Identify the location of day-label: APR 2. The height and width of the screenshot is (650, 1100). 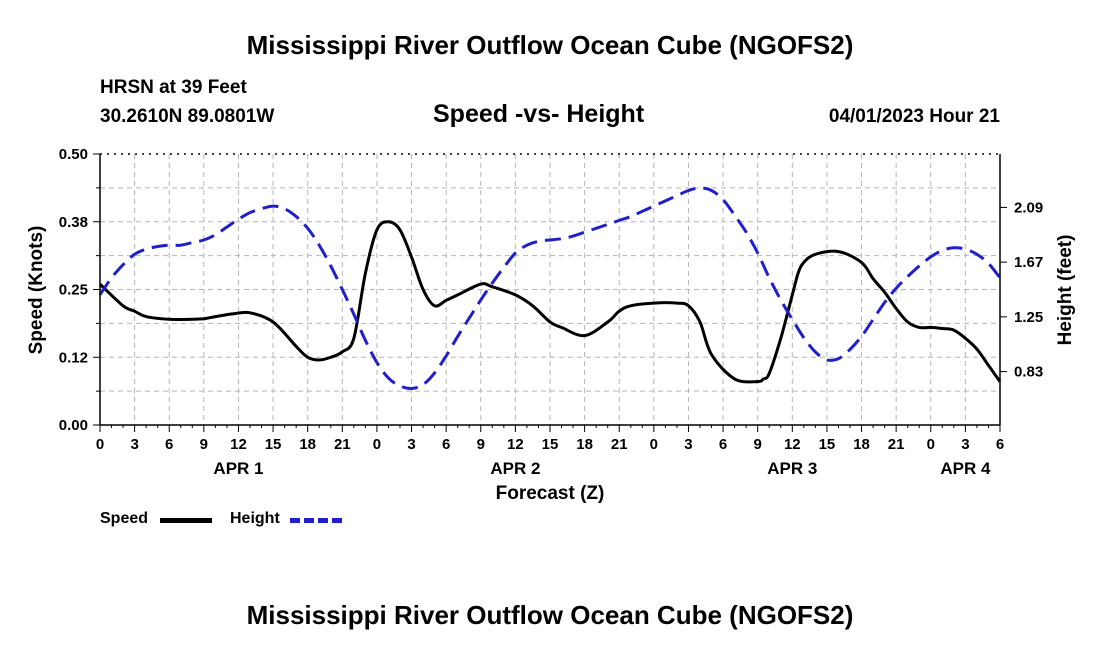
(515, 468).